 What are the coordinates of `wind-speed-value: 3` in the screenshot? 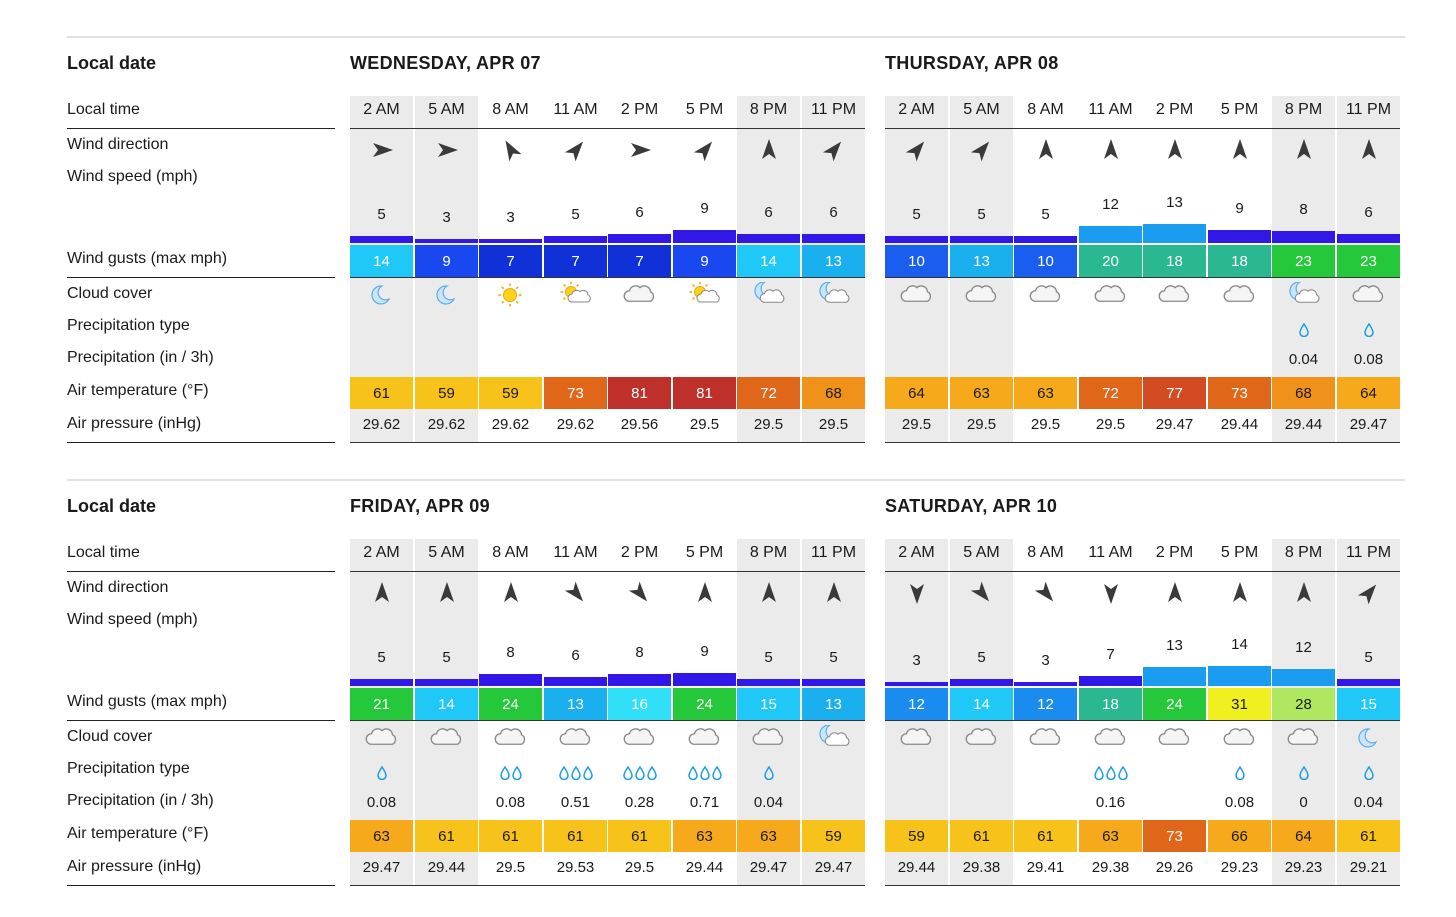 It's located at (446, 217).